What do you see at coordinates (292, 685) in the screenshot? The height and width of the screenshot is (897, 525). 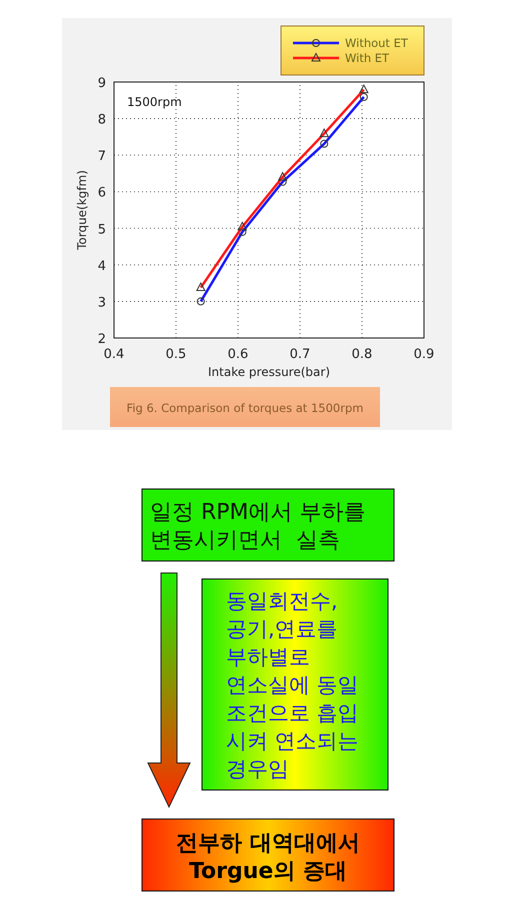 I see `text: 동일회전수, 공기,연료를 부하별로 연소실에 동일 조건으로 흡입 시켜 연소되는 경우임` at bounding box center [292, 685].